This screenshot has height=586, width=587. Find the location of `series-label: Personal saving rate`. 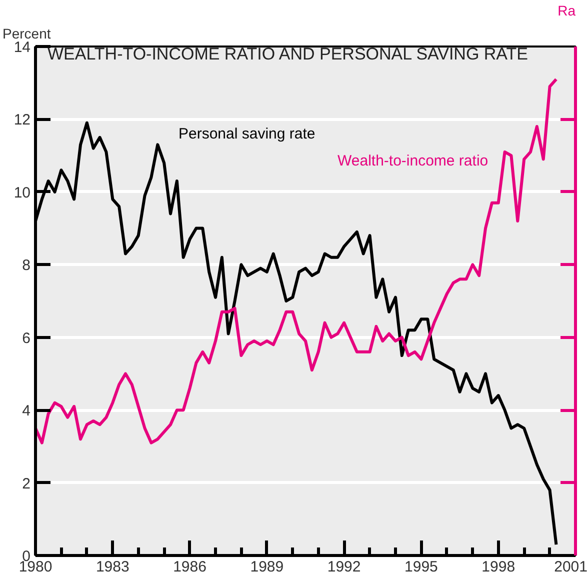

series-label: Personal saving rate is located at coordinates (247, 134).